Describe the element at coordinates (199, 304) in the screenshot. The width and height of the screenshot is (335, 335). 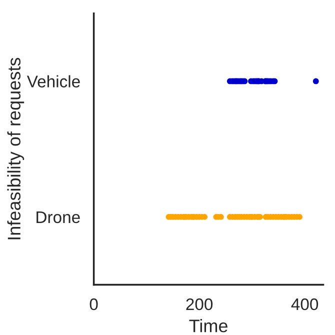
I see `x-tick-label: 200` at that location.